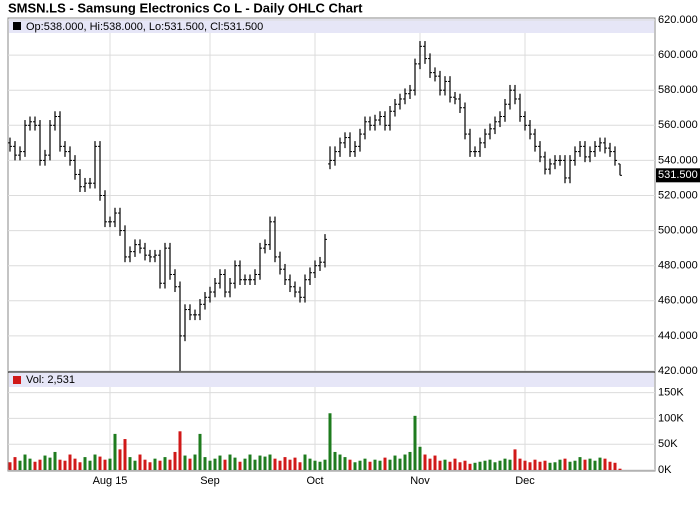  Describe the element at coordinates (678, 266) in the screenshot. I see `y-tick-label: 480.000` at that location.